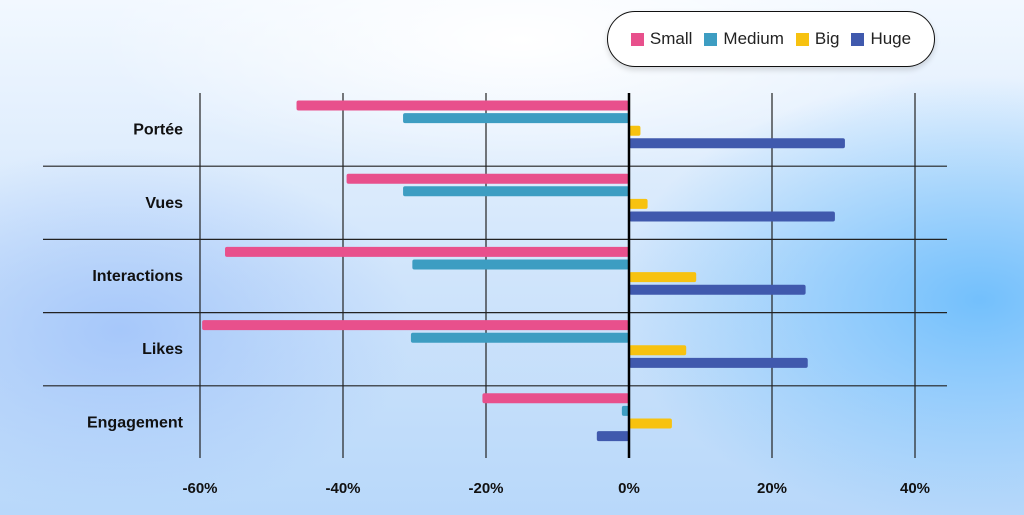  I want to click on category-label-interactions: Interactions, so click(137, 276).